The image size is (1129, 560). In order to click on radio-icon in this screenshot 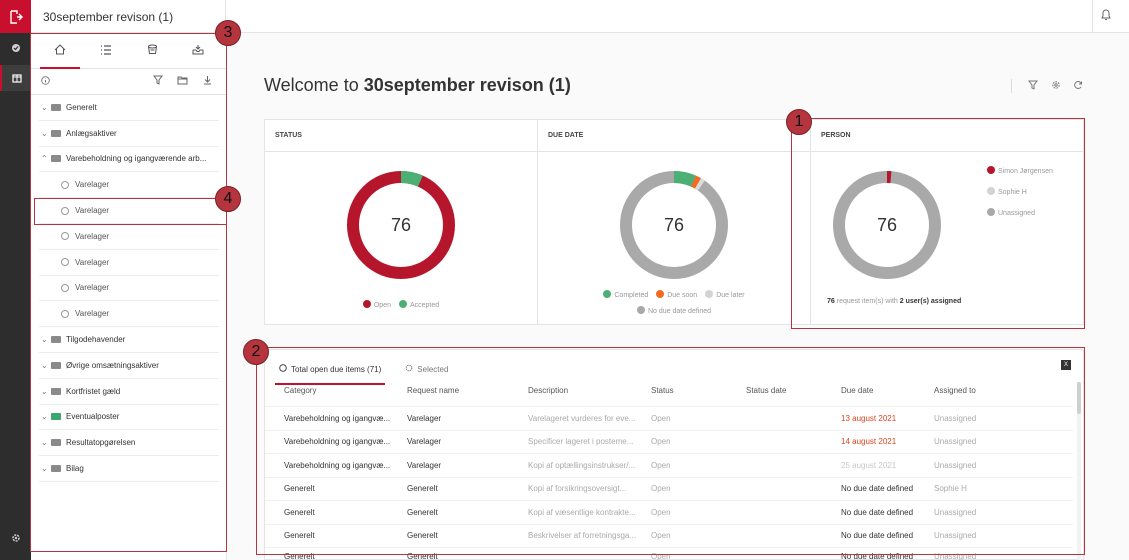, I will do `click(65, 262)`.